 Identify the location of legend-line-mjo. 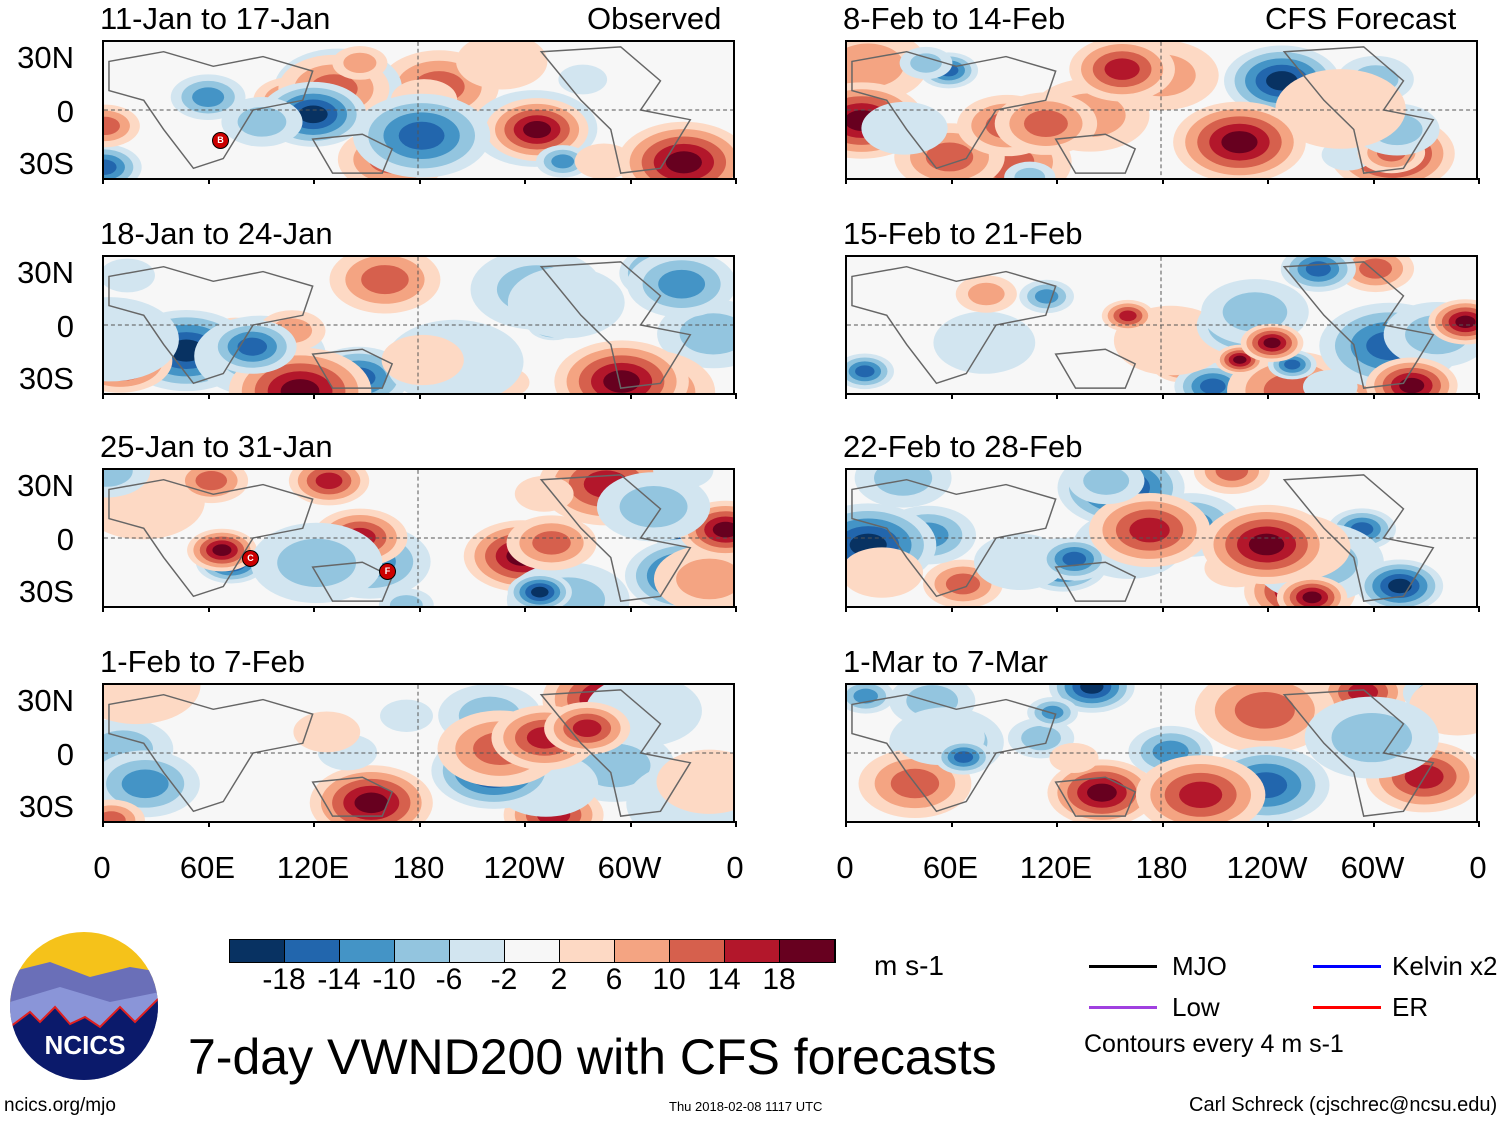
(1123, 966).